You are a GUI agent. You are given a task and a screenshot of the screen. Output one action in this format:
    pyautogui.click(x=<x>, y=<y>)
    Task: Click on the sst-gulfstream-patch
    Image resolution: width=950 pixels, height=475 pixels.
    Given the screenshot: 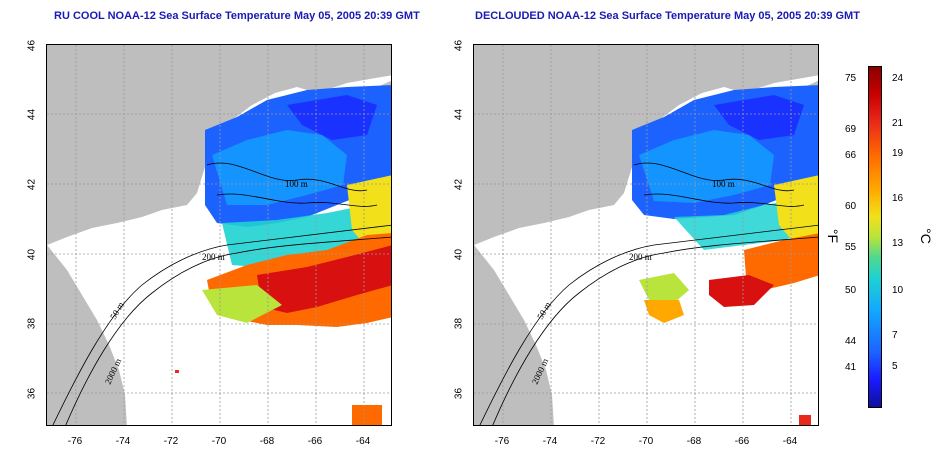 What is the action you would take?
    pyautogui.click(x=781, y=261)
    